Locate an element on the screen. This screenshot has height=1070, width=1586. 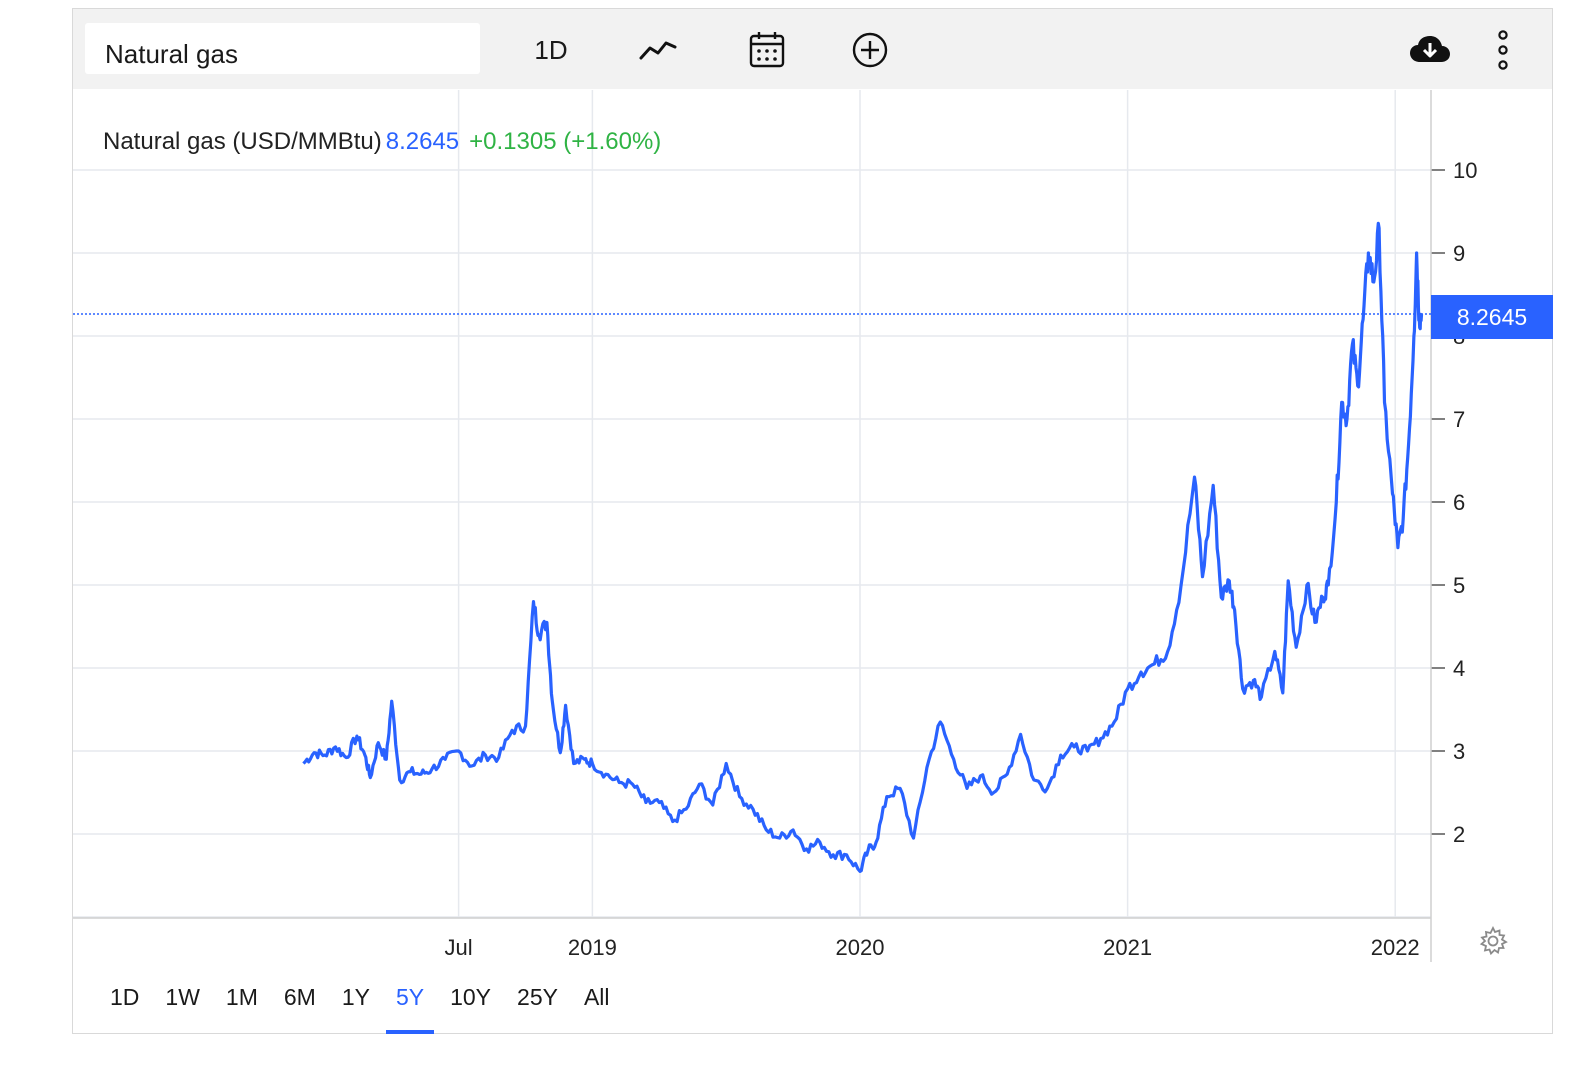
cloud-download-icon is located at coordinates (1430, 49).